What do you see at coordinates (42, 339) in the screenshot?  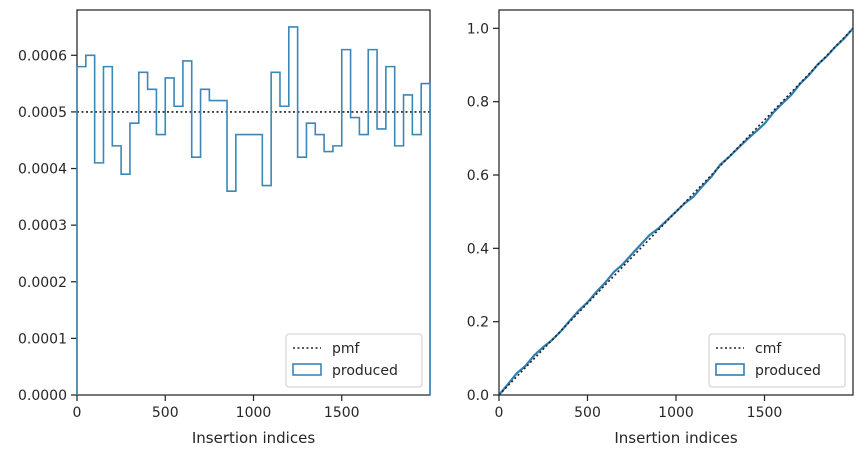 I see `y-tick-label: 0.0001` at bounding box center [42, 339].